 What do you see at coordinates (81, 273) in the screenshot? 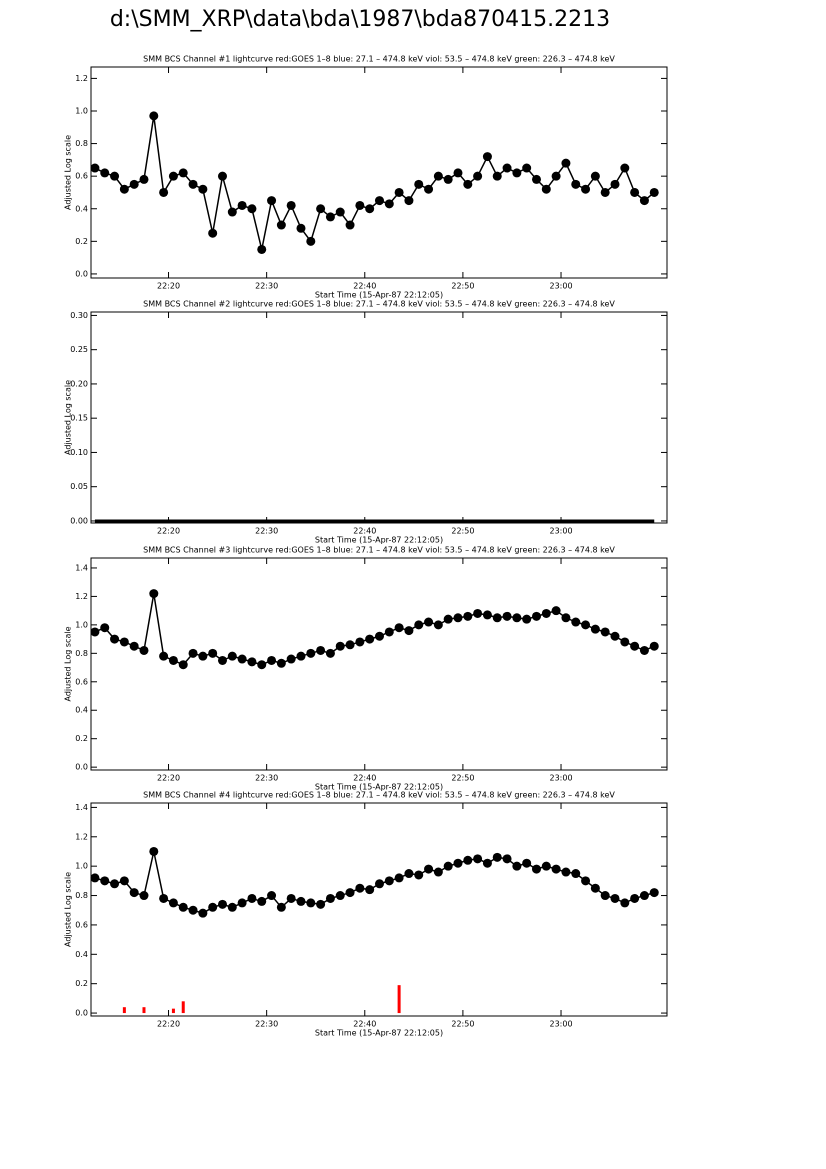
I see `y-tick-label: 0.0` at bounding box center [81, 273].